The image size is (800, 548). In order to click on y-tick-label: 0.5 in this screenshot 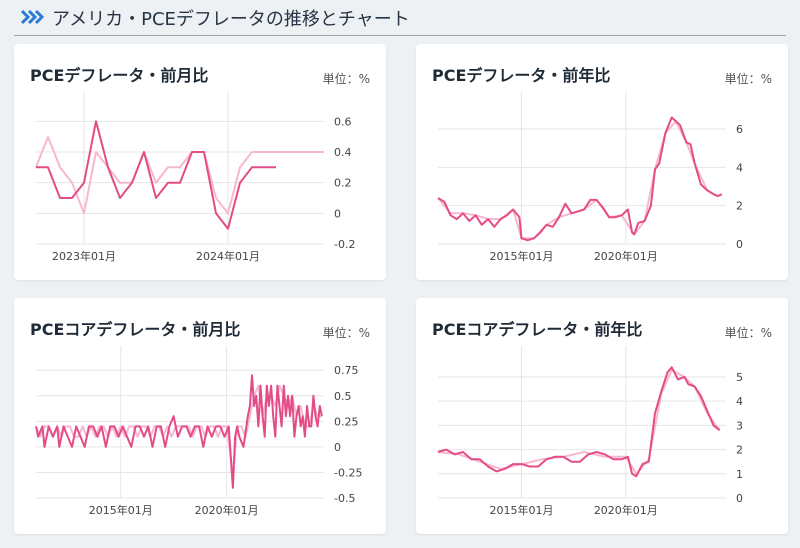, I will do `click(343, 396)`.